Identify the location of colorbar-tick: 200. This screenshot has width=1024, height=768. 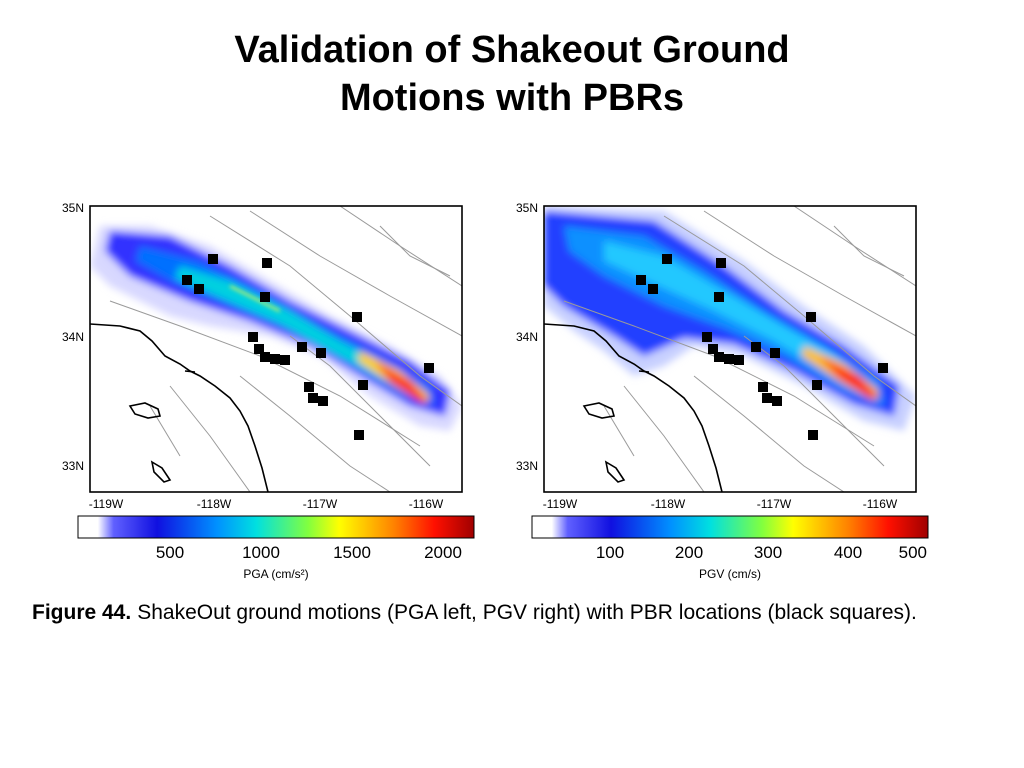
(689, 552).